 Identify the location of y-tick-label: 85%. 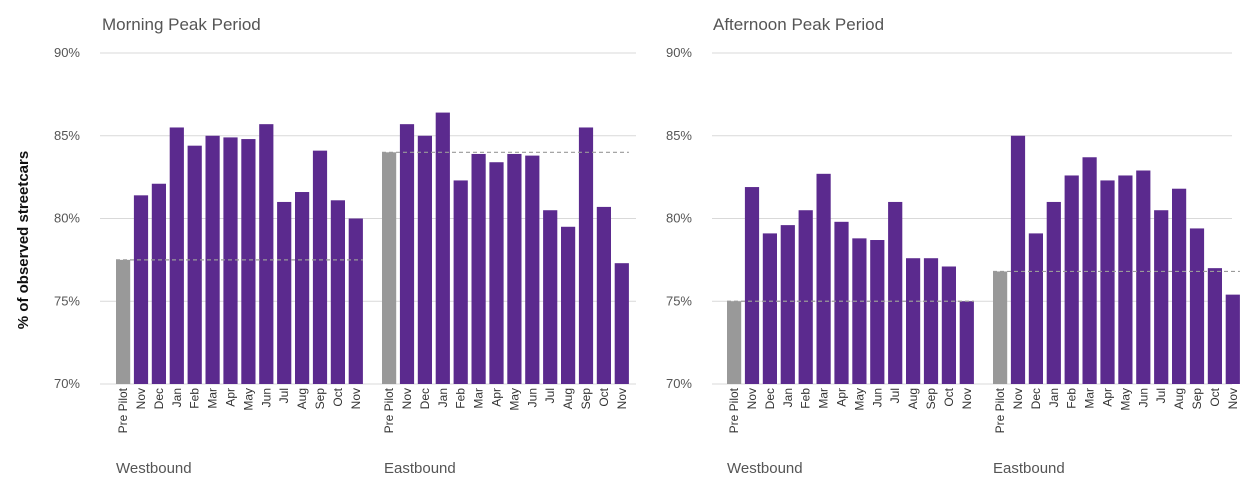
(679, 135).